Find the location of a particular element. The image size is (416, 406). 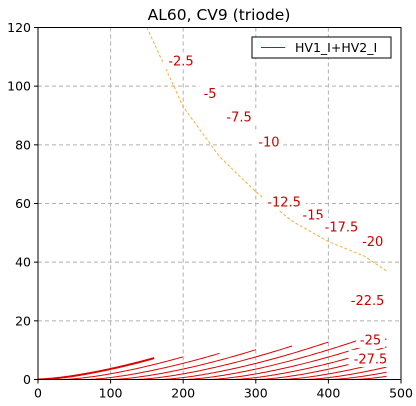

curve-label: -27.5 is located at coordinates (371, 359).